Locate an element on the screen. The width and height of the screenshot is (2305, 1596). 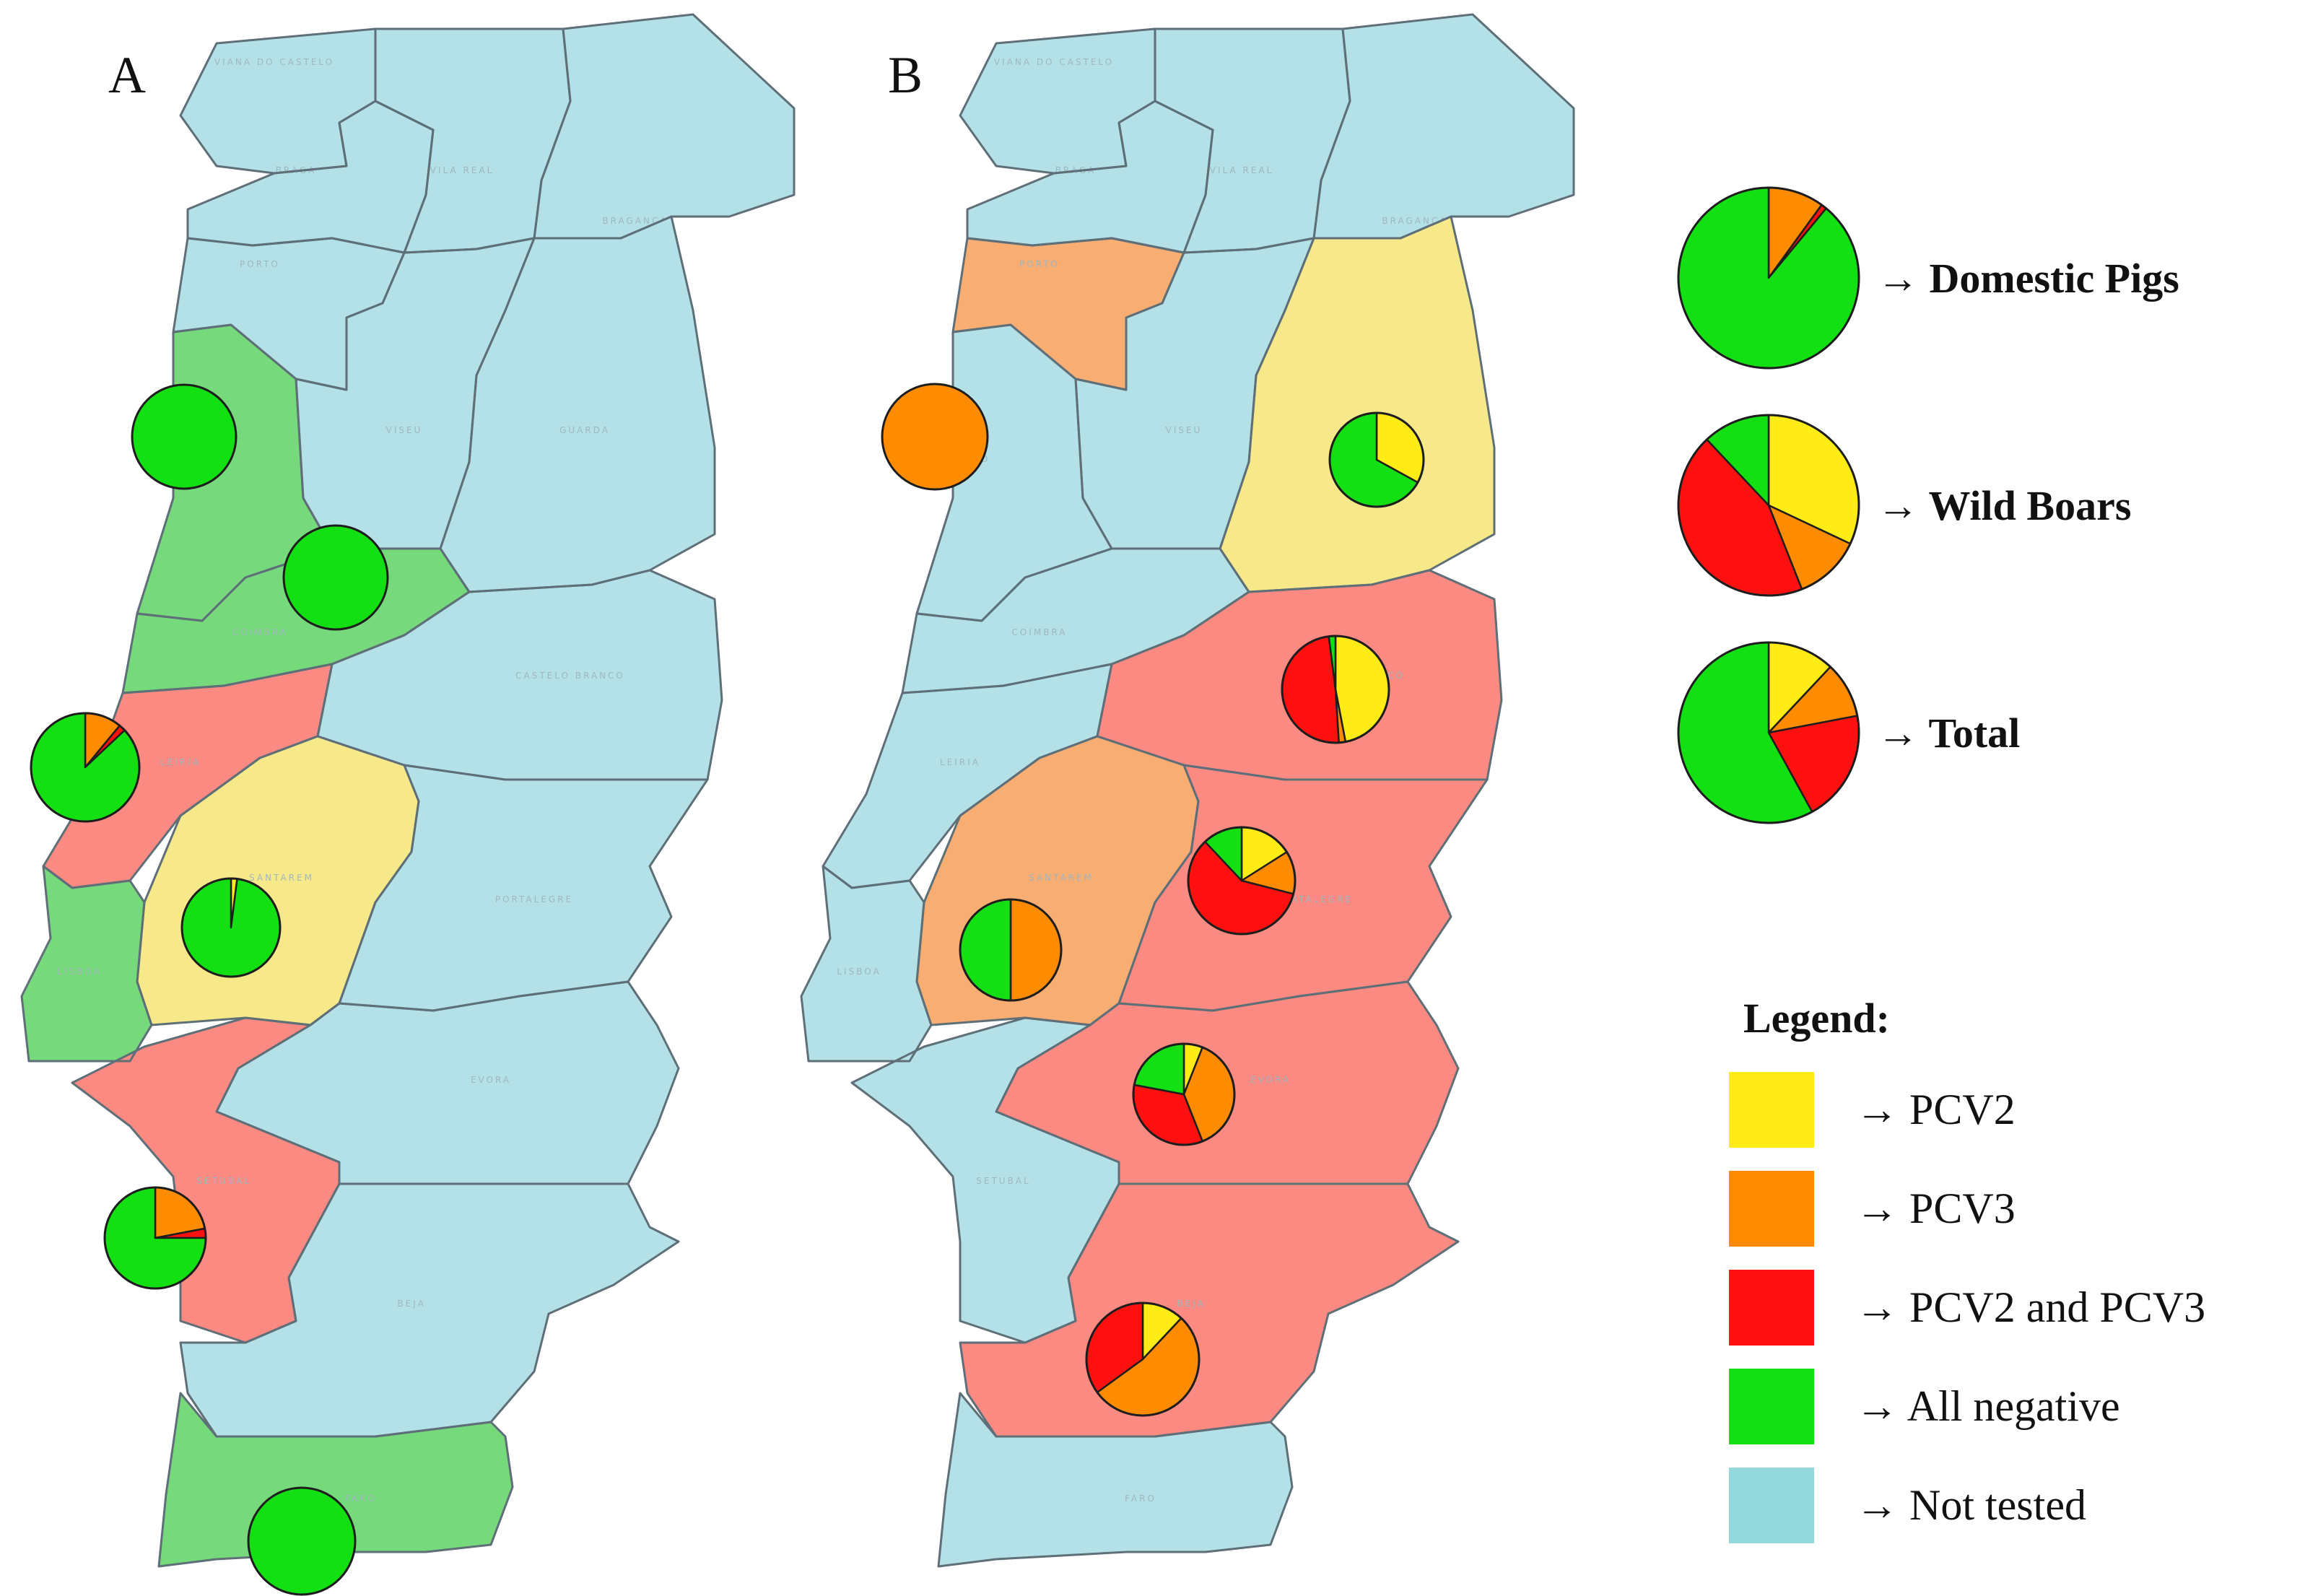
summary-pie-total is located at coordinates (1768, 733).